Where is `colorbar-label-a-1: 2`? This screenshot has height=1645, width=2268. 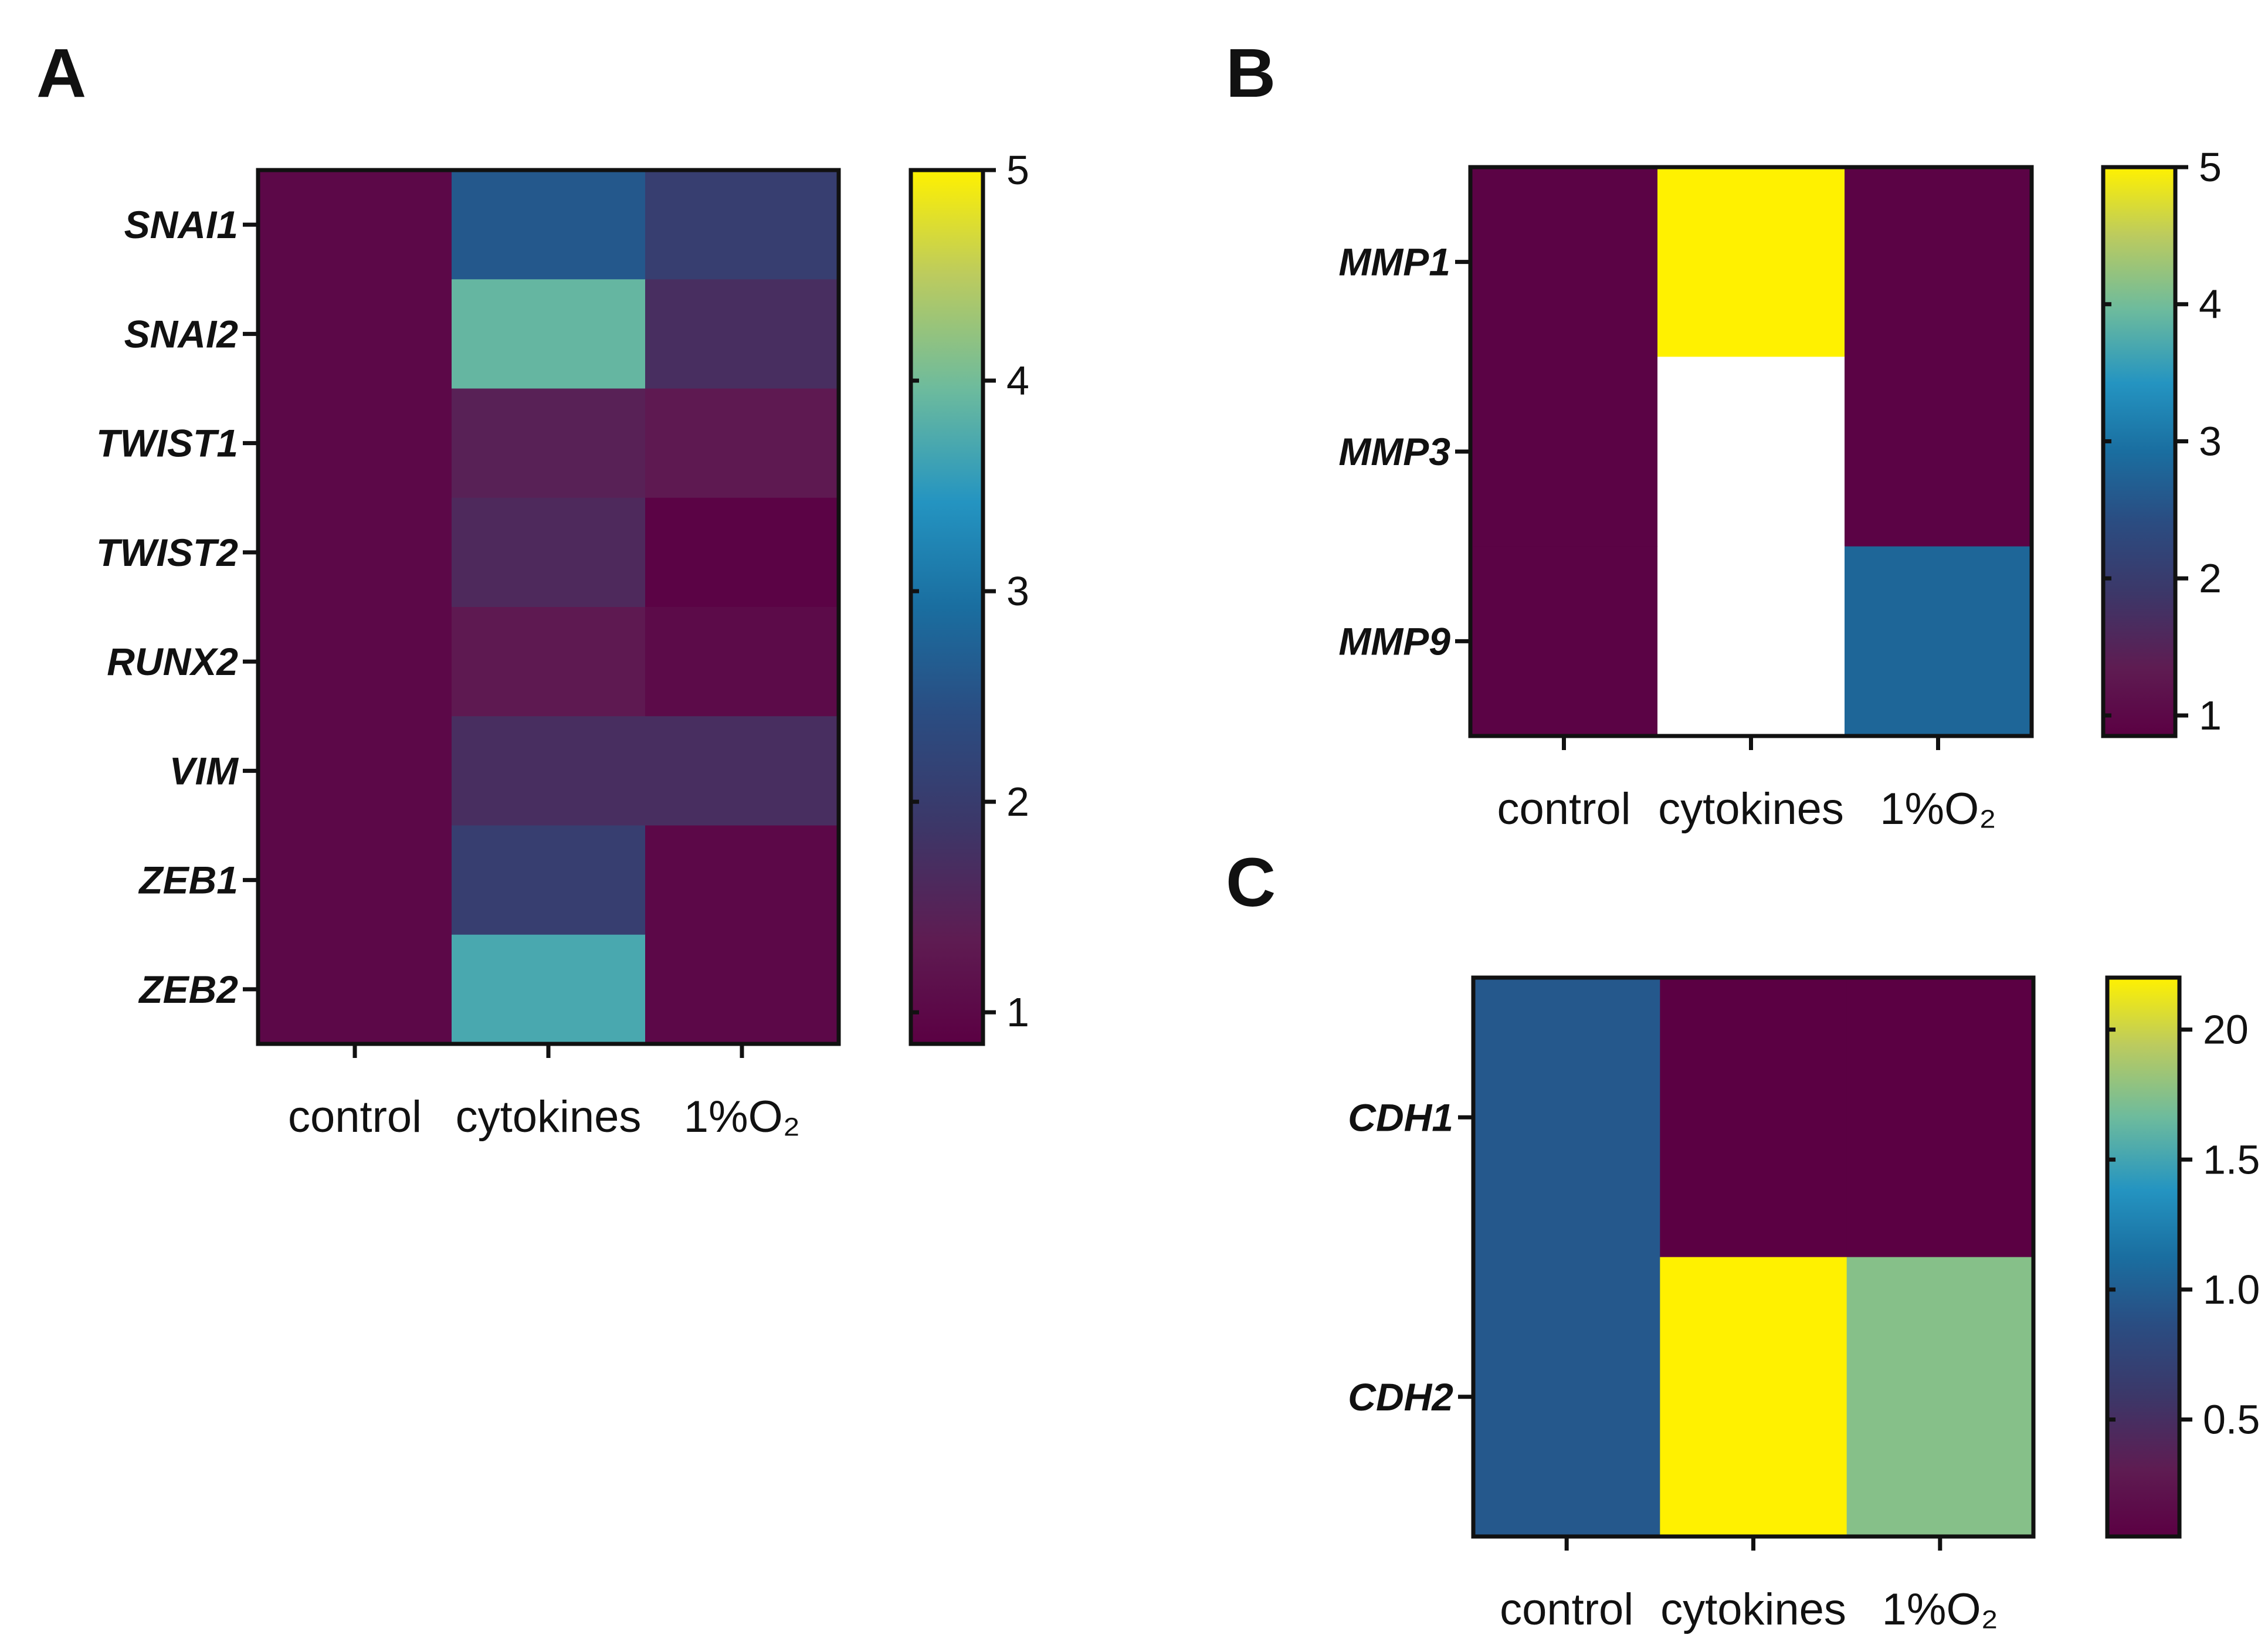 colorbar-label-a-1: 2 is located at coordinates (1018, 802).